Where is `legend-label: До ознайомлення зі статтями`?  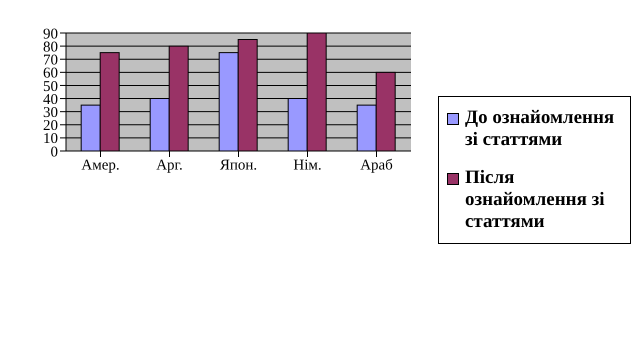
legend-label: До ознайомлення зі статтями is located at coordinates (540, 129).